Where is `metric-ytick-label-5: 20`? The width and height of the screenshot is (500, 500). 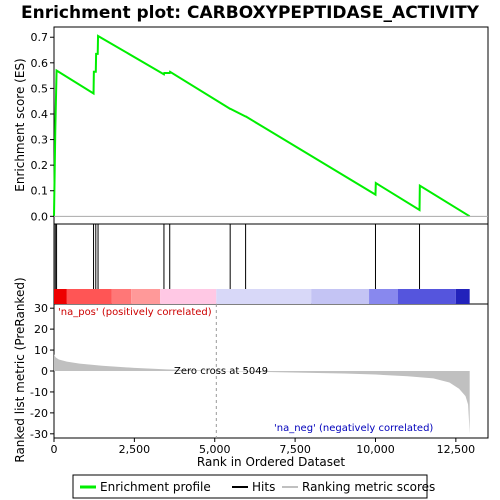
metric-ytick-label-5: 20 is located at coordinates (41, 329).